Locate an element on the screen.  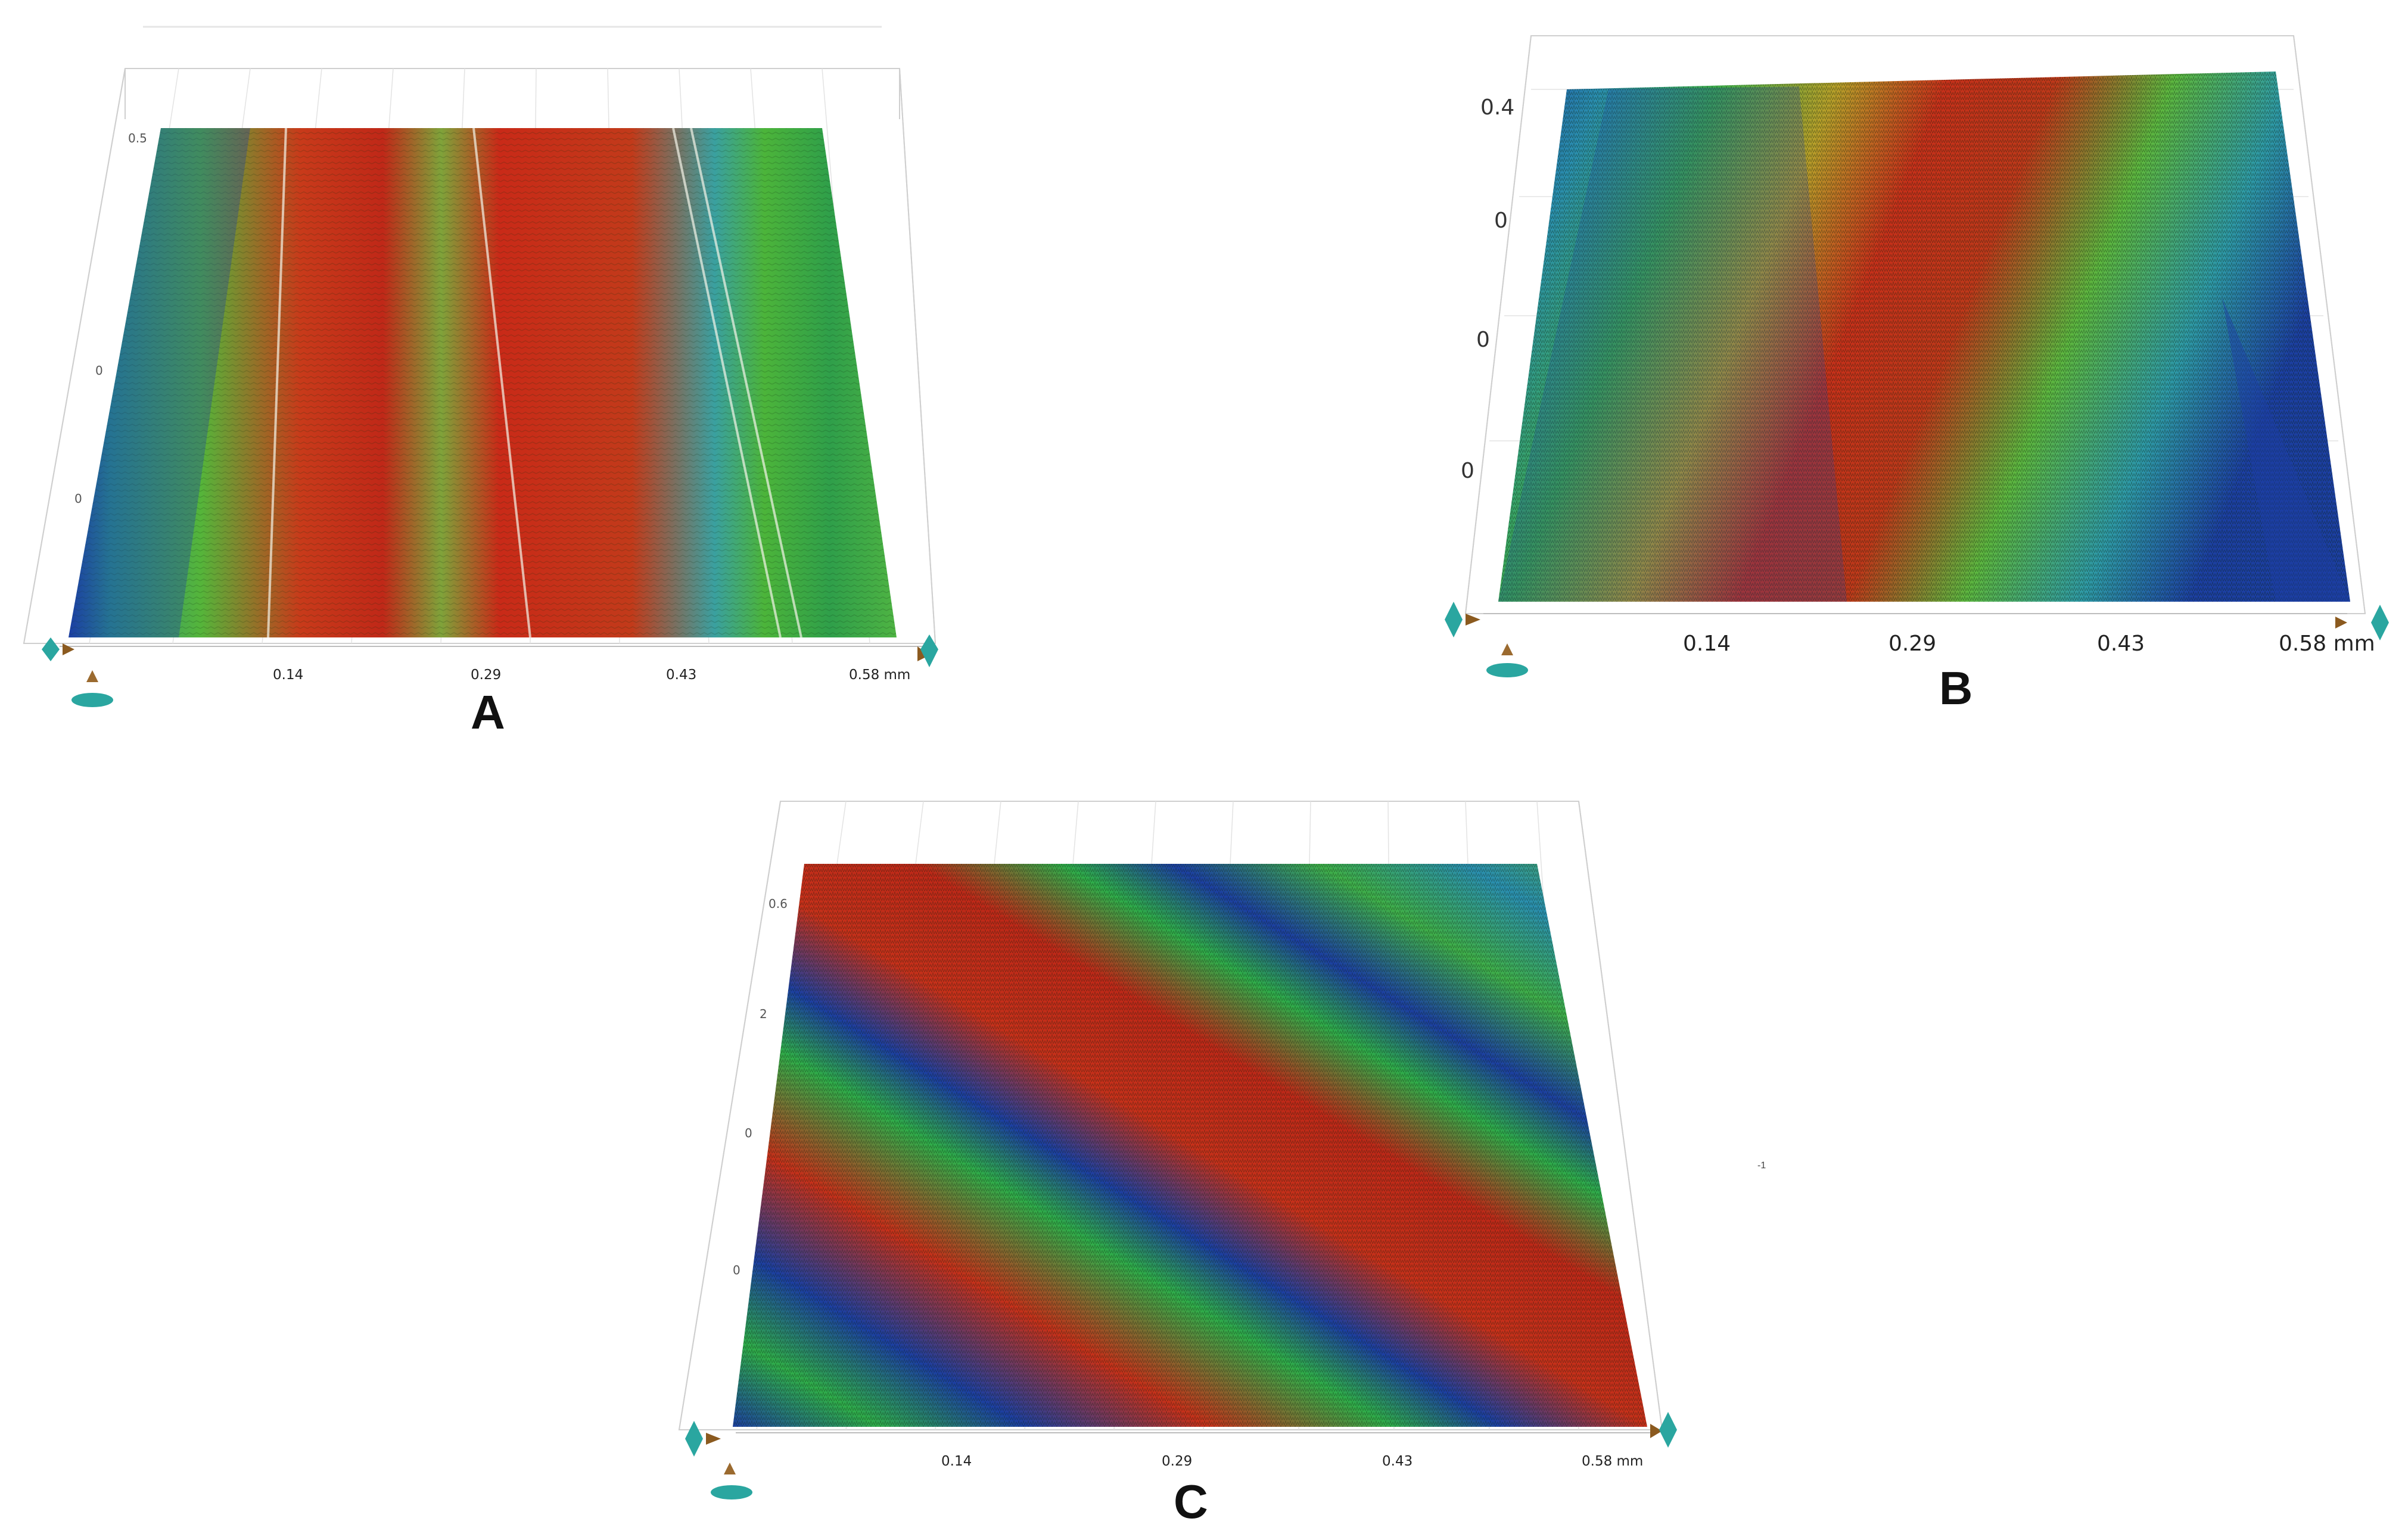
x-tick-b-3: 0.43 is located at coordinates (2121, 643).